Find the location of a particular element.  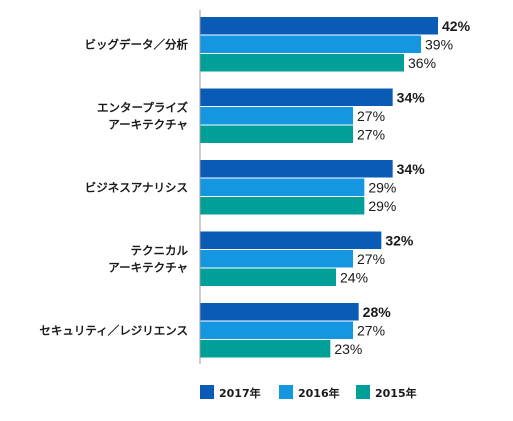

value-label-0-0: 42% is located at coordinates (456, 26).